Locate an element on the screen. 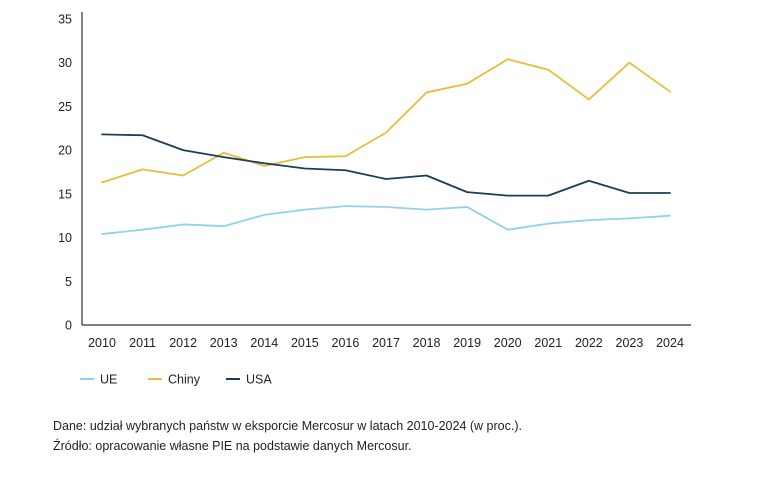 This screenshot has height=480, width=762. series-line-ue is located at coordinates (386, 220).